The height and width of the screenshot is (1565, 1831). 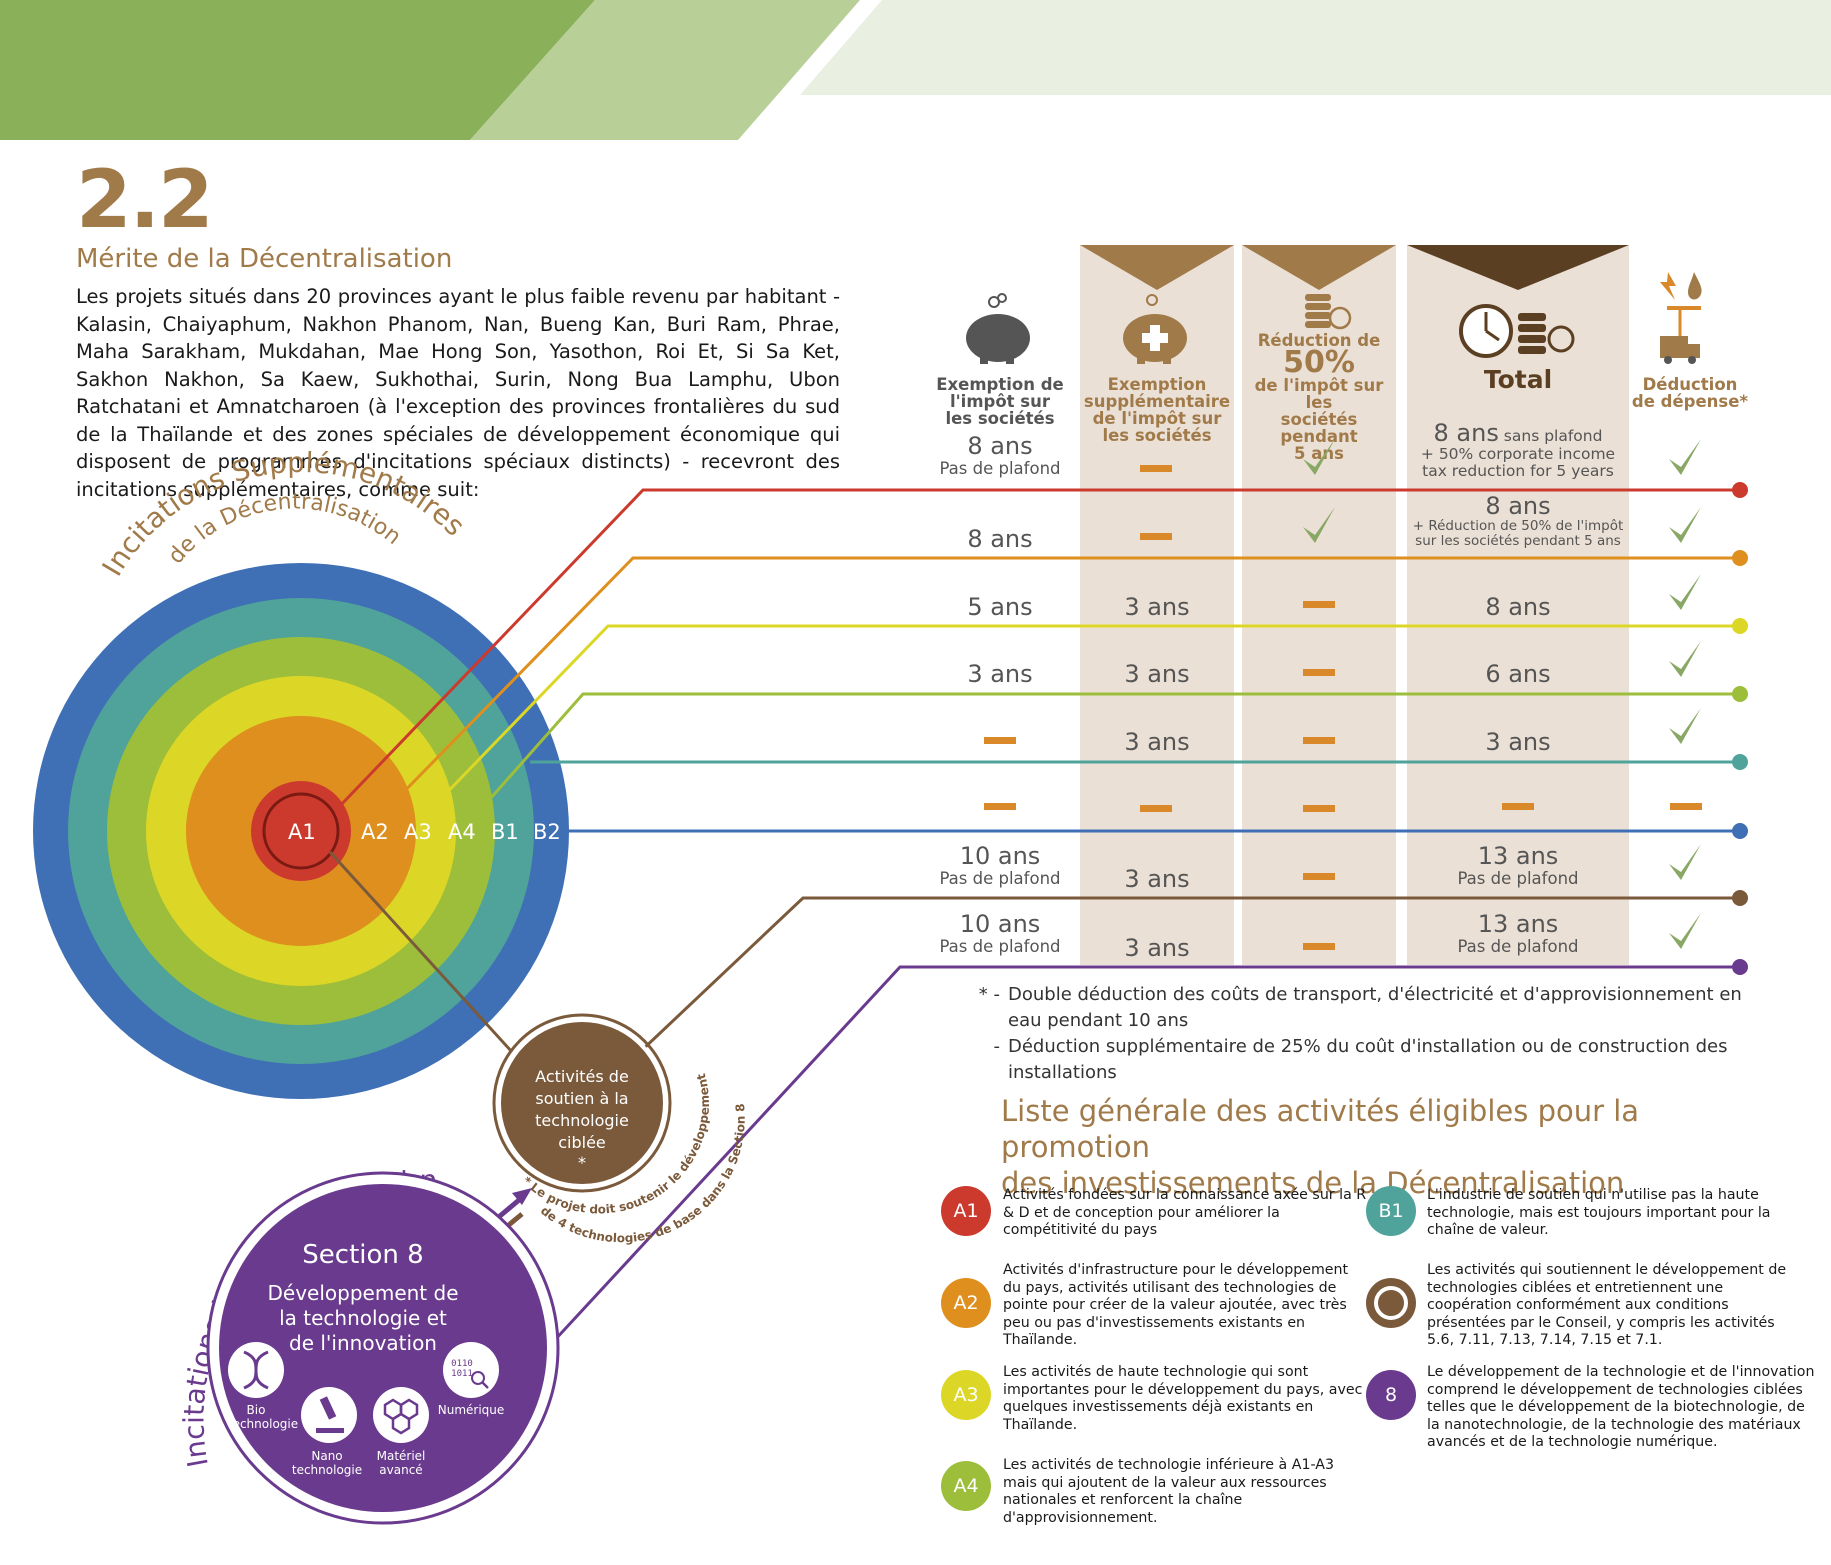 I want to click on line-A3, so click(x=1085, y=717).